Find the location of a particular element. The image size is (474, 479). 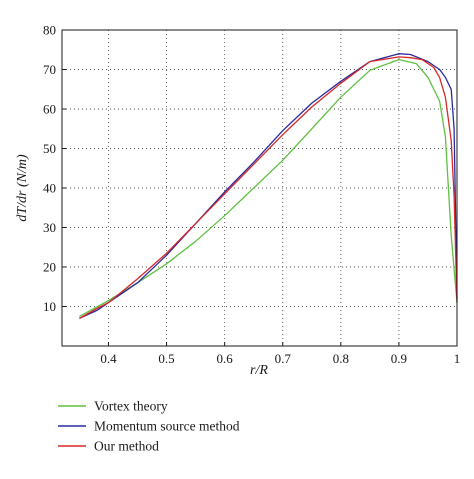

y-tick-label: 40 is located at coordinates (49, 188).